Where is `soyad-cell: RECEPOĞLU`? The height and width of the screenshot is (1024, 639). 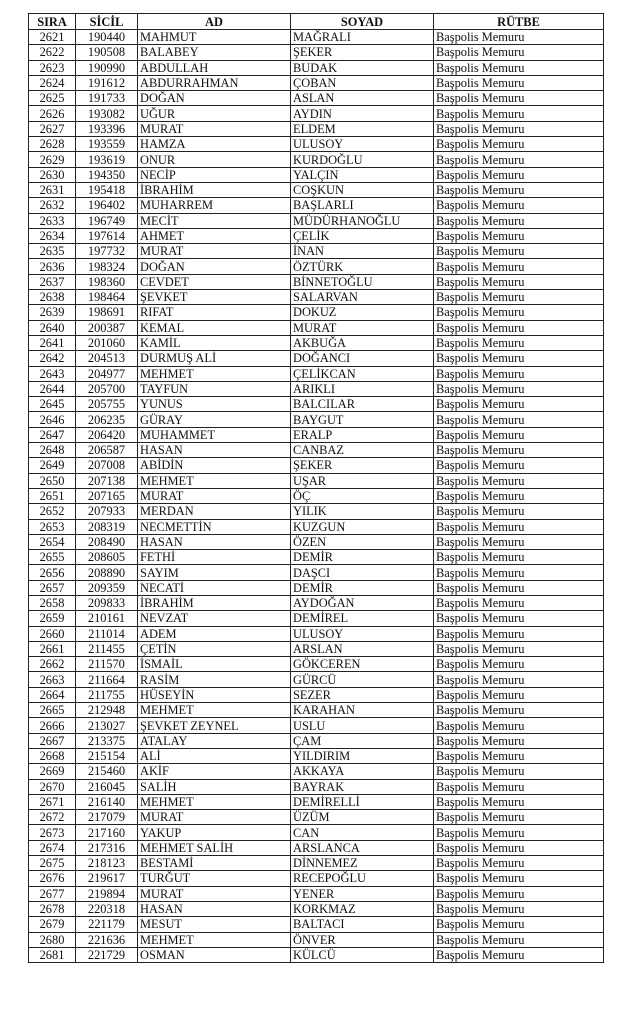
soyad-cell: RECEPOĞLU is located at coordinates (362, 878).